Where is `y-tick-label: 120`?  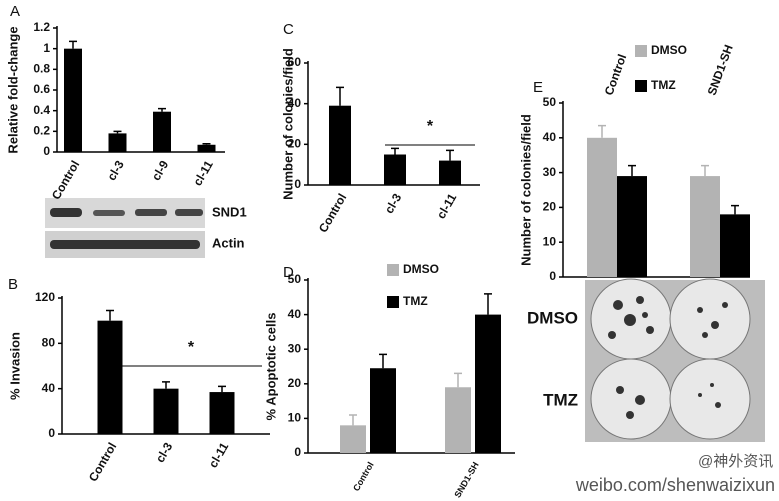 y-tick-label: 120 is located at coordinates (45, 297).